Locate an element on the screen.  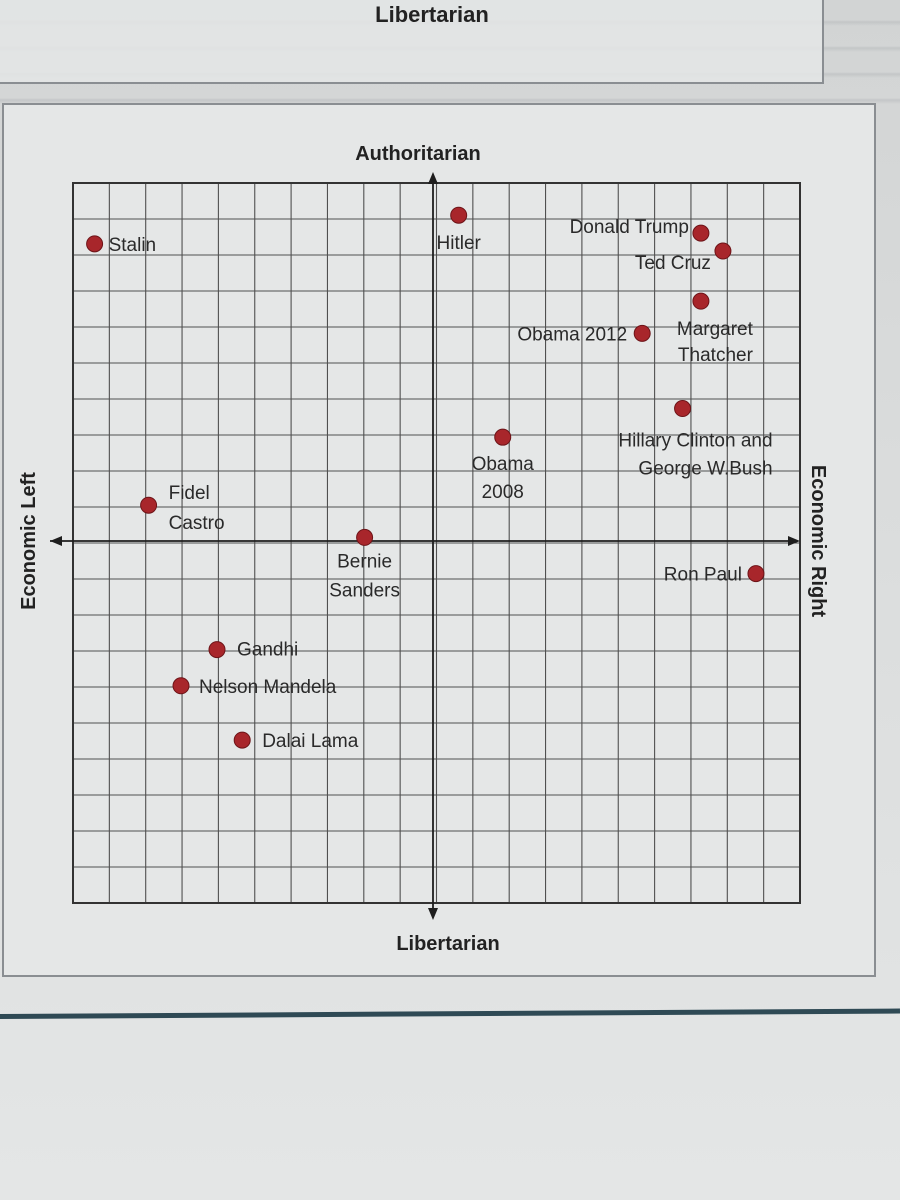
previous-figure-title: Libertarian is located at coordinates (432, 14).